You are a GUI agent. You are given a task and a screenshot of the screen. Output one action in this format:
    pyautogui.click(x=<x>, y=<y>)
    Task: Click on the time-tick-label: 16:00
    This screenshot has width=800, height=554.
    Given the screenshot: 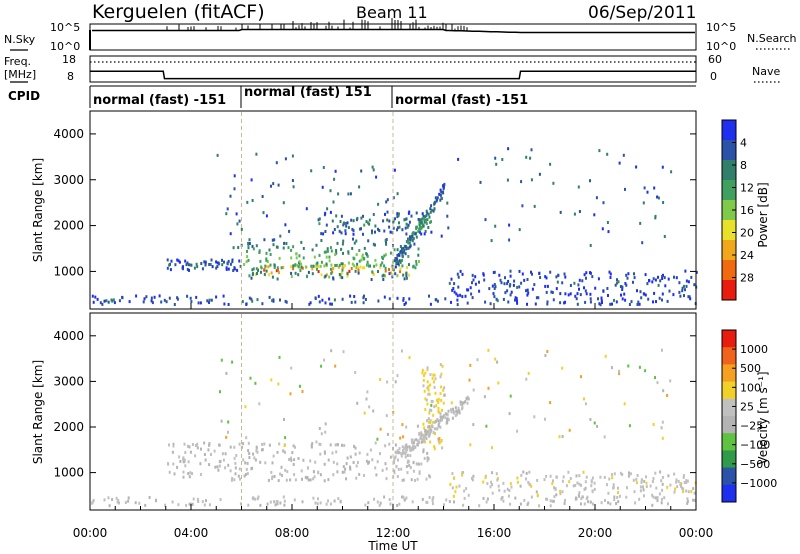 What is the action you would take?
    pyautogui.click(x=494, y=533)
    